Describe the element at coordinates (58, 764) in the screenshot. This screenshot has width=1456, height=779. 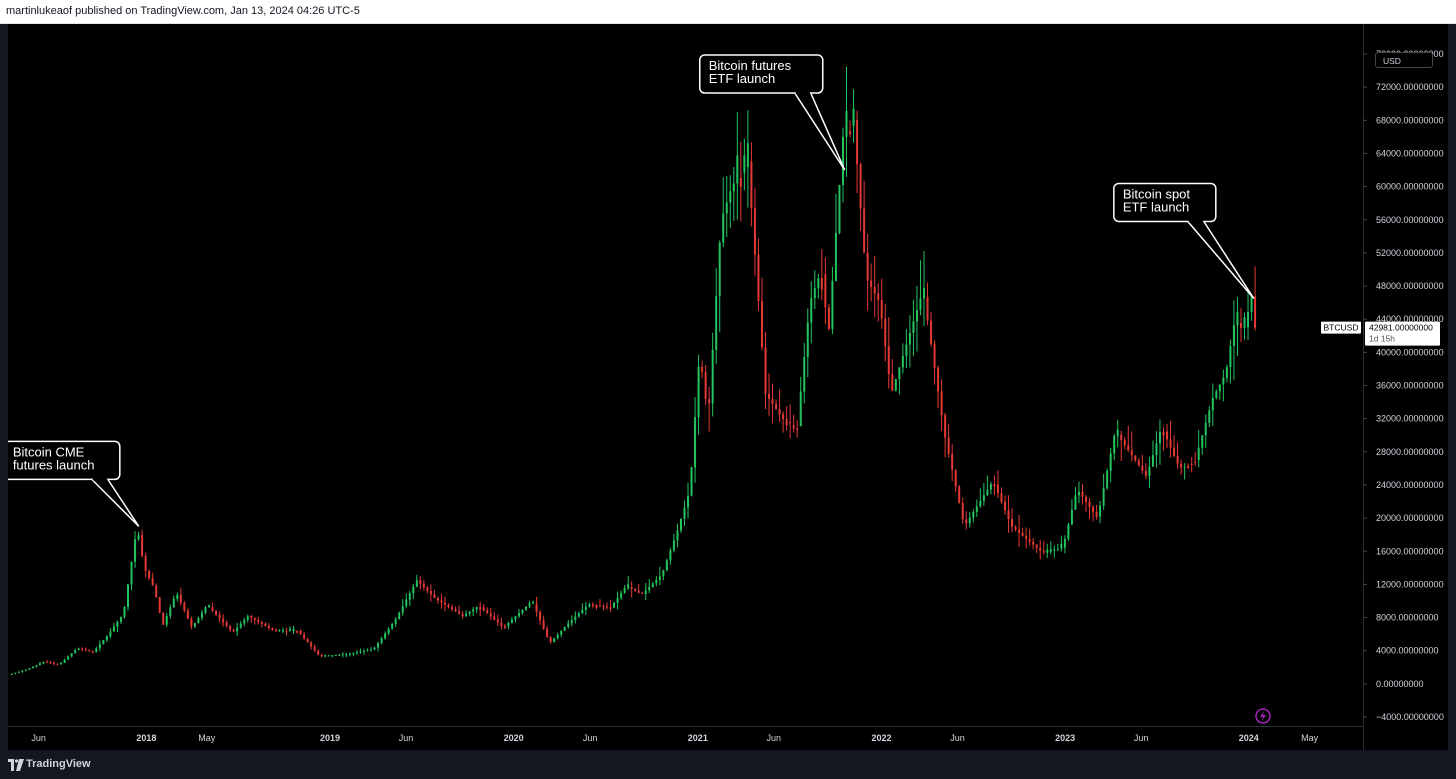
I see `tradingview-brand: TradingView` at that location.